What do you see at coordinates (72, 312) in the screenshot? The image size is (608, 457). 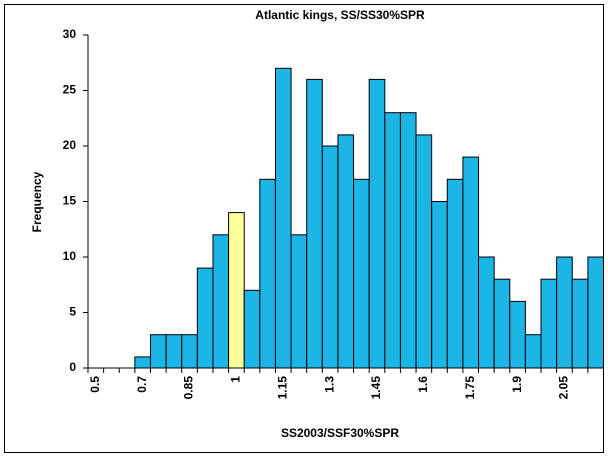 I see `y-tick-label: 5` at bounding box center [72, 312].